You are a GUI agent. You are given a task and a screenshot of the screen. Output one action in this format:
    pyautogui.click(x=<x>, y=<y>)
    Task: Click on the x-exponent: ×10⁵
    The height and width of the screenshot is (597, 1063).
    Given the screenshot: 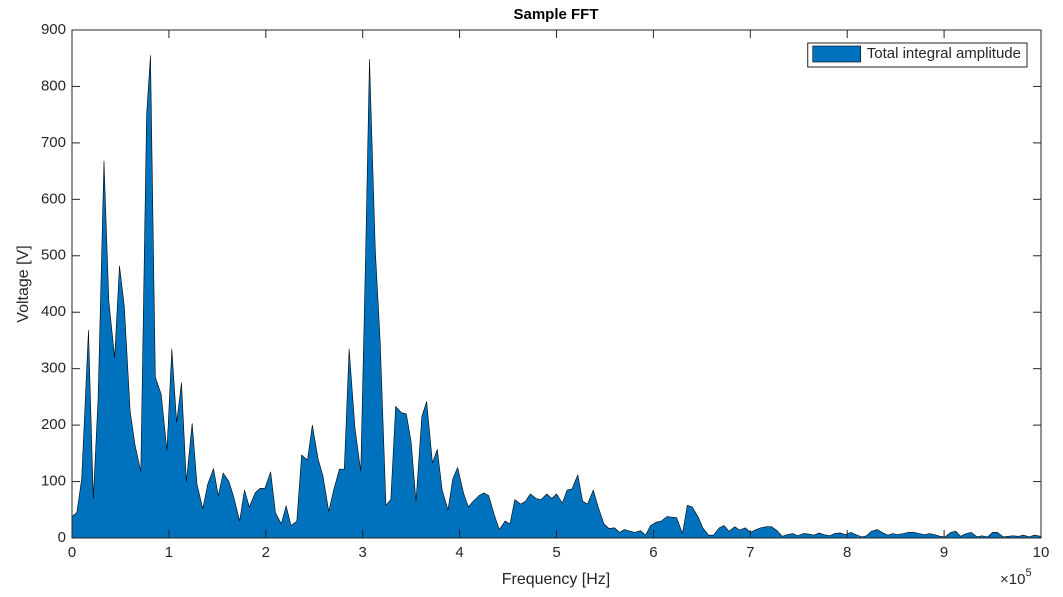 What is the action you would take?
    pyautogui.click(x=1016, y=577)
    